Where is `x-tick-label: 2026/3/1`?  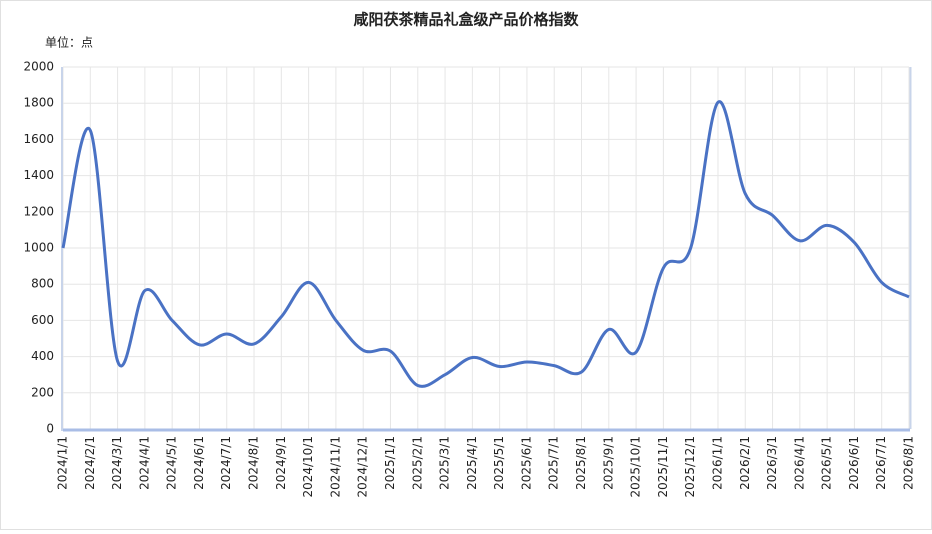
x-tick-label: 2026/3/1 is located at coordinates (772, 463).